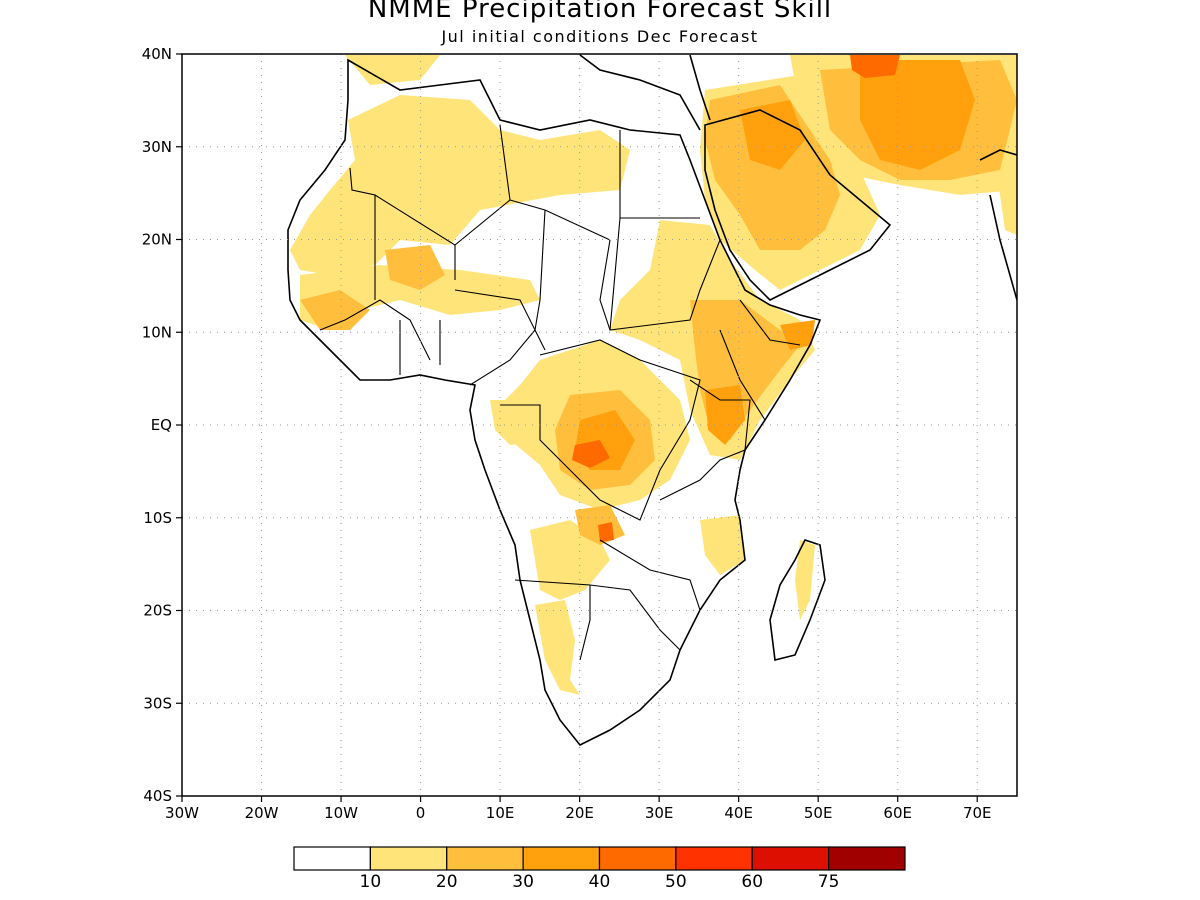 The image size is (1200, 900). What do you see at coordinates (659, 813) in the screenshot?
I see `lon-tick-label: 30E` at bounding box center [659, 813].